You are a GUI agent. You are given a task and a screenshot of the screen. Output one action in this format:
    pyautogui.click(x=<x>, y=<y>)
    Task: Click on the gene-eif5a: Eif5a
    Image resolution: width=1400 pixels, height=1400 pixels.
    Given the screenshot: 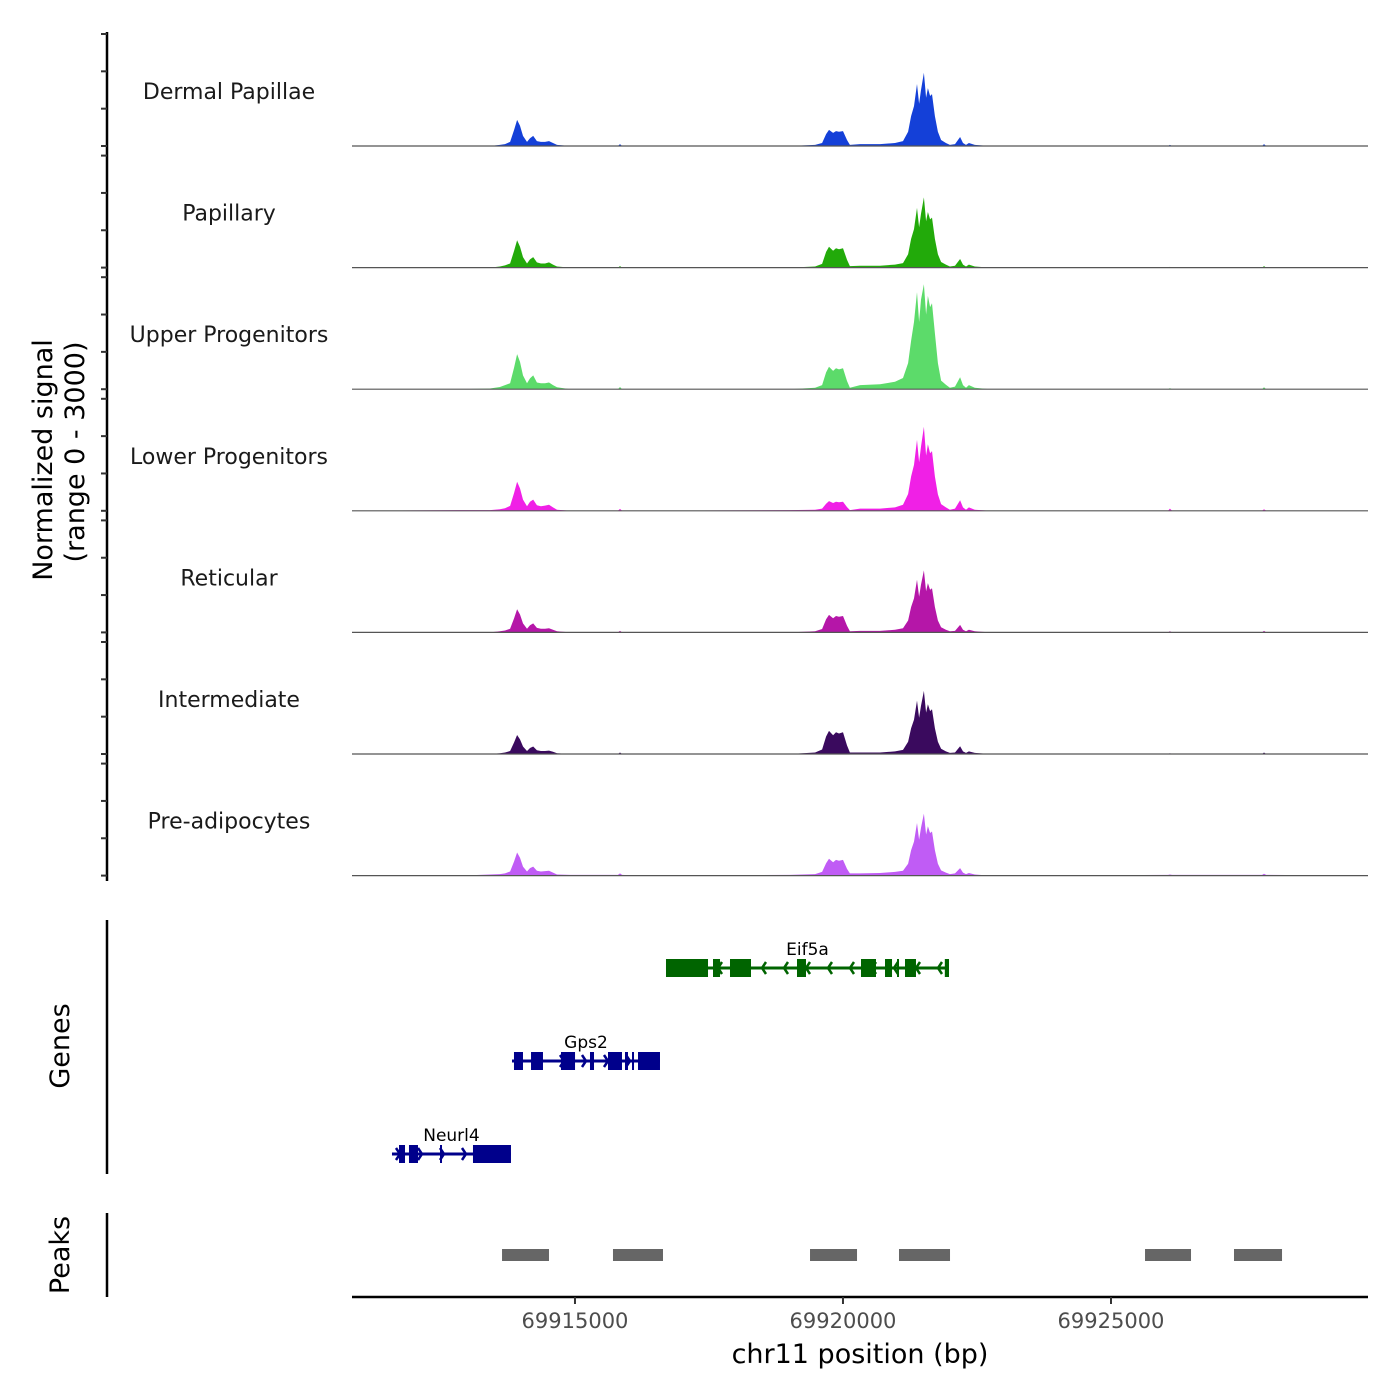 What is the action you would take?
    pyautogui.click(x=807, y=958)
    